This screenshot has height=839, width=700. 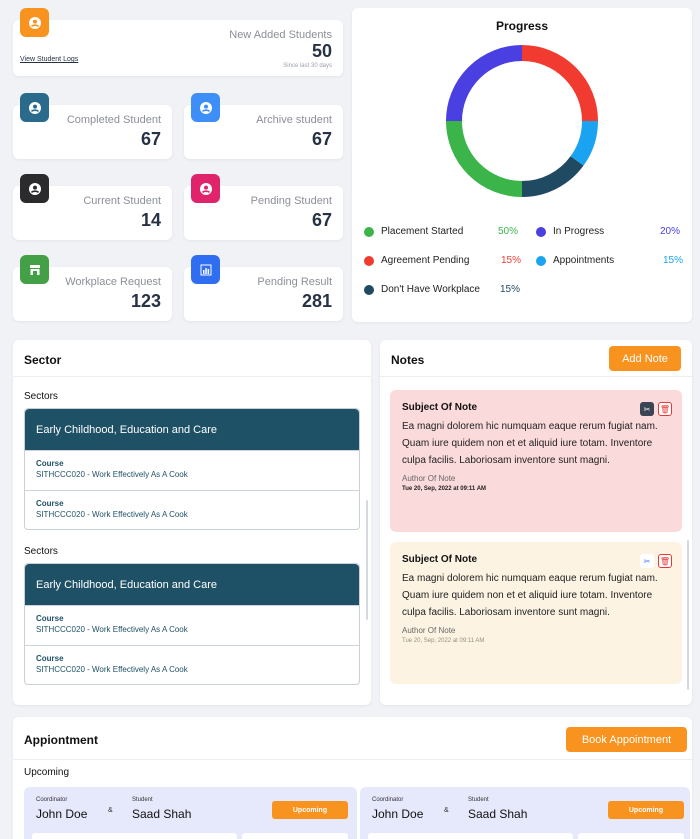 I want to click on appointment-divider, so click(x=352, y=759).